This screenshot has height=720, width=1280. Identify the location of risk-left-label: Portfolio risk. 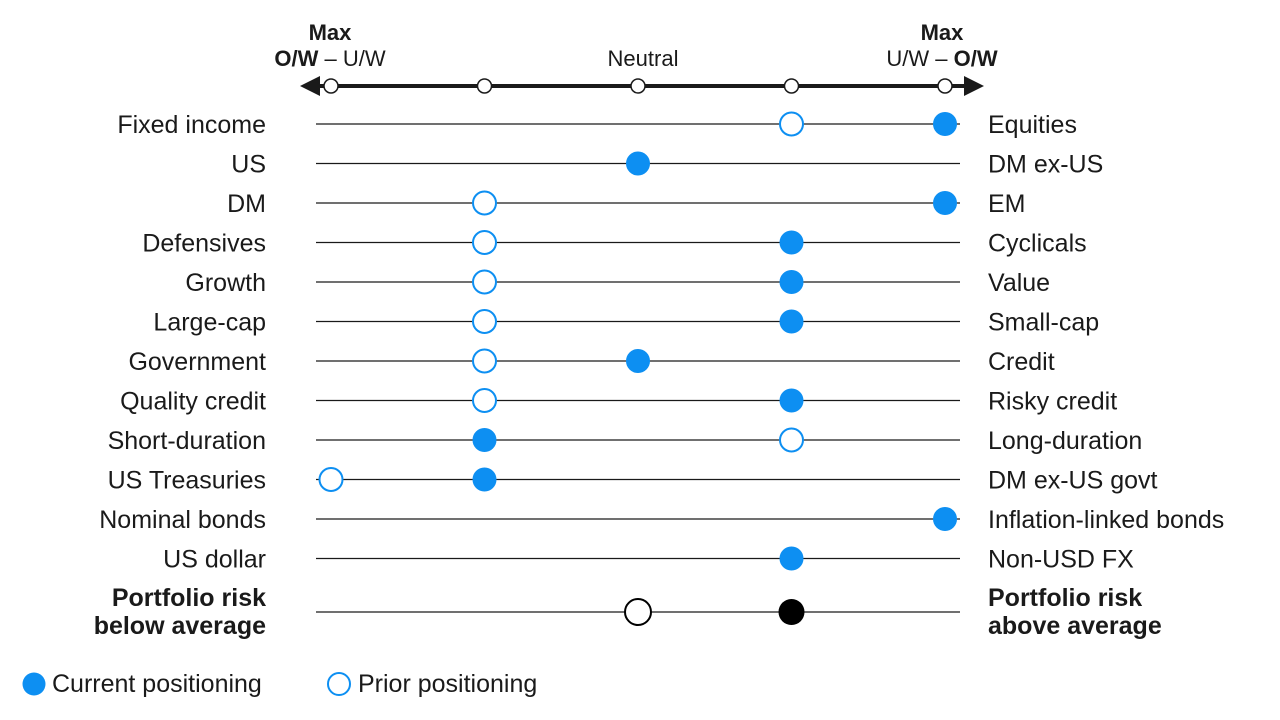
(189, 598).